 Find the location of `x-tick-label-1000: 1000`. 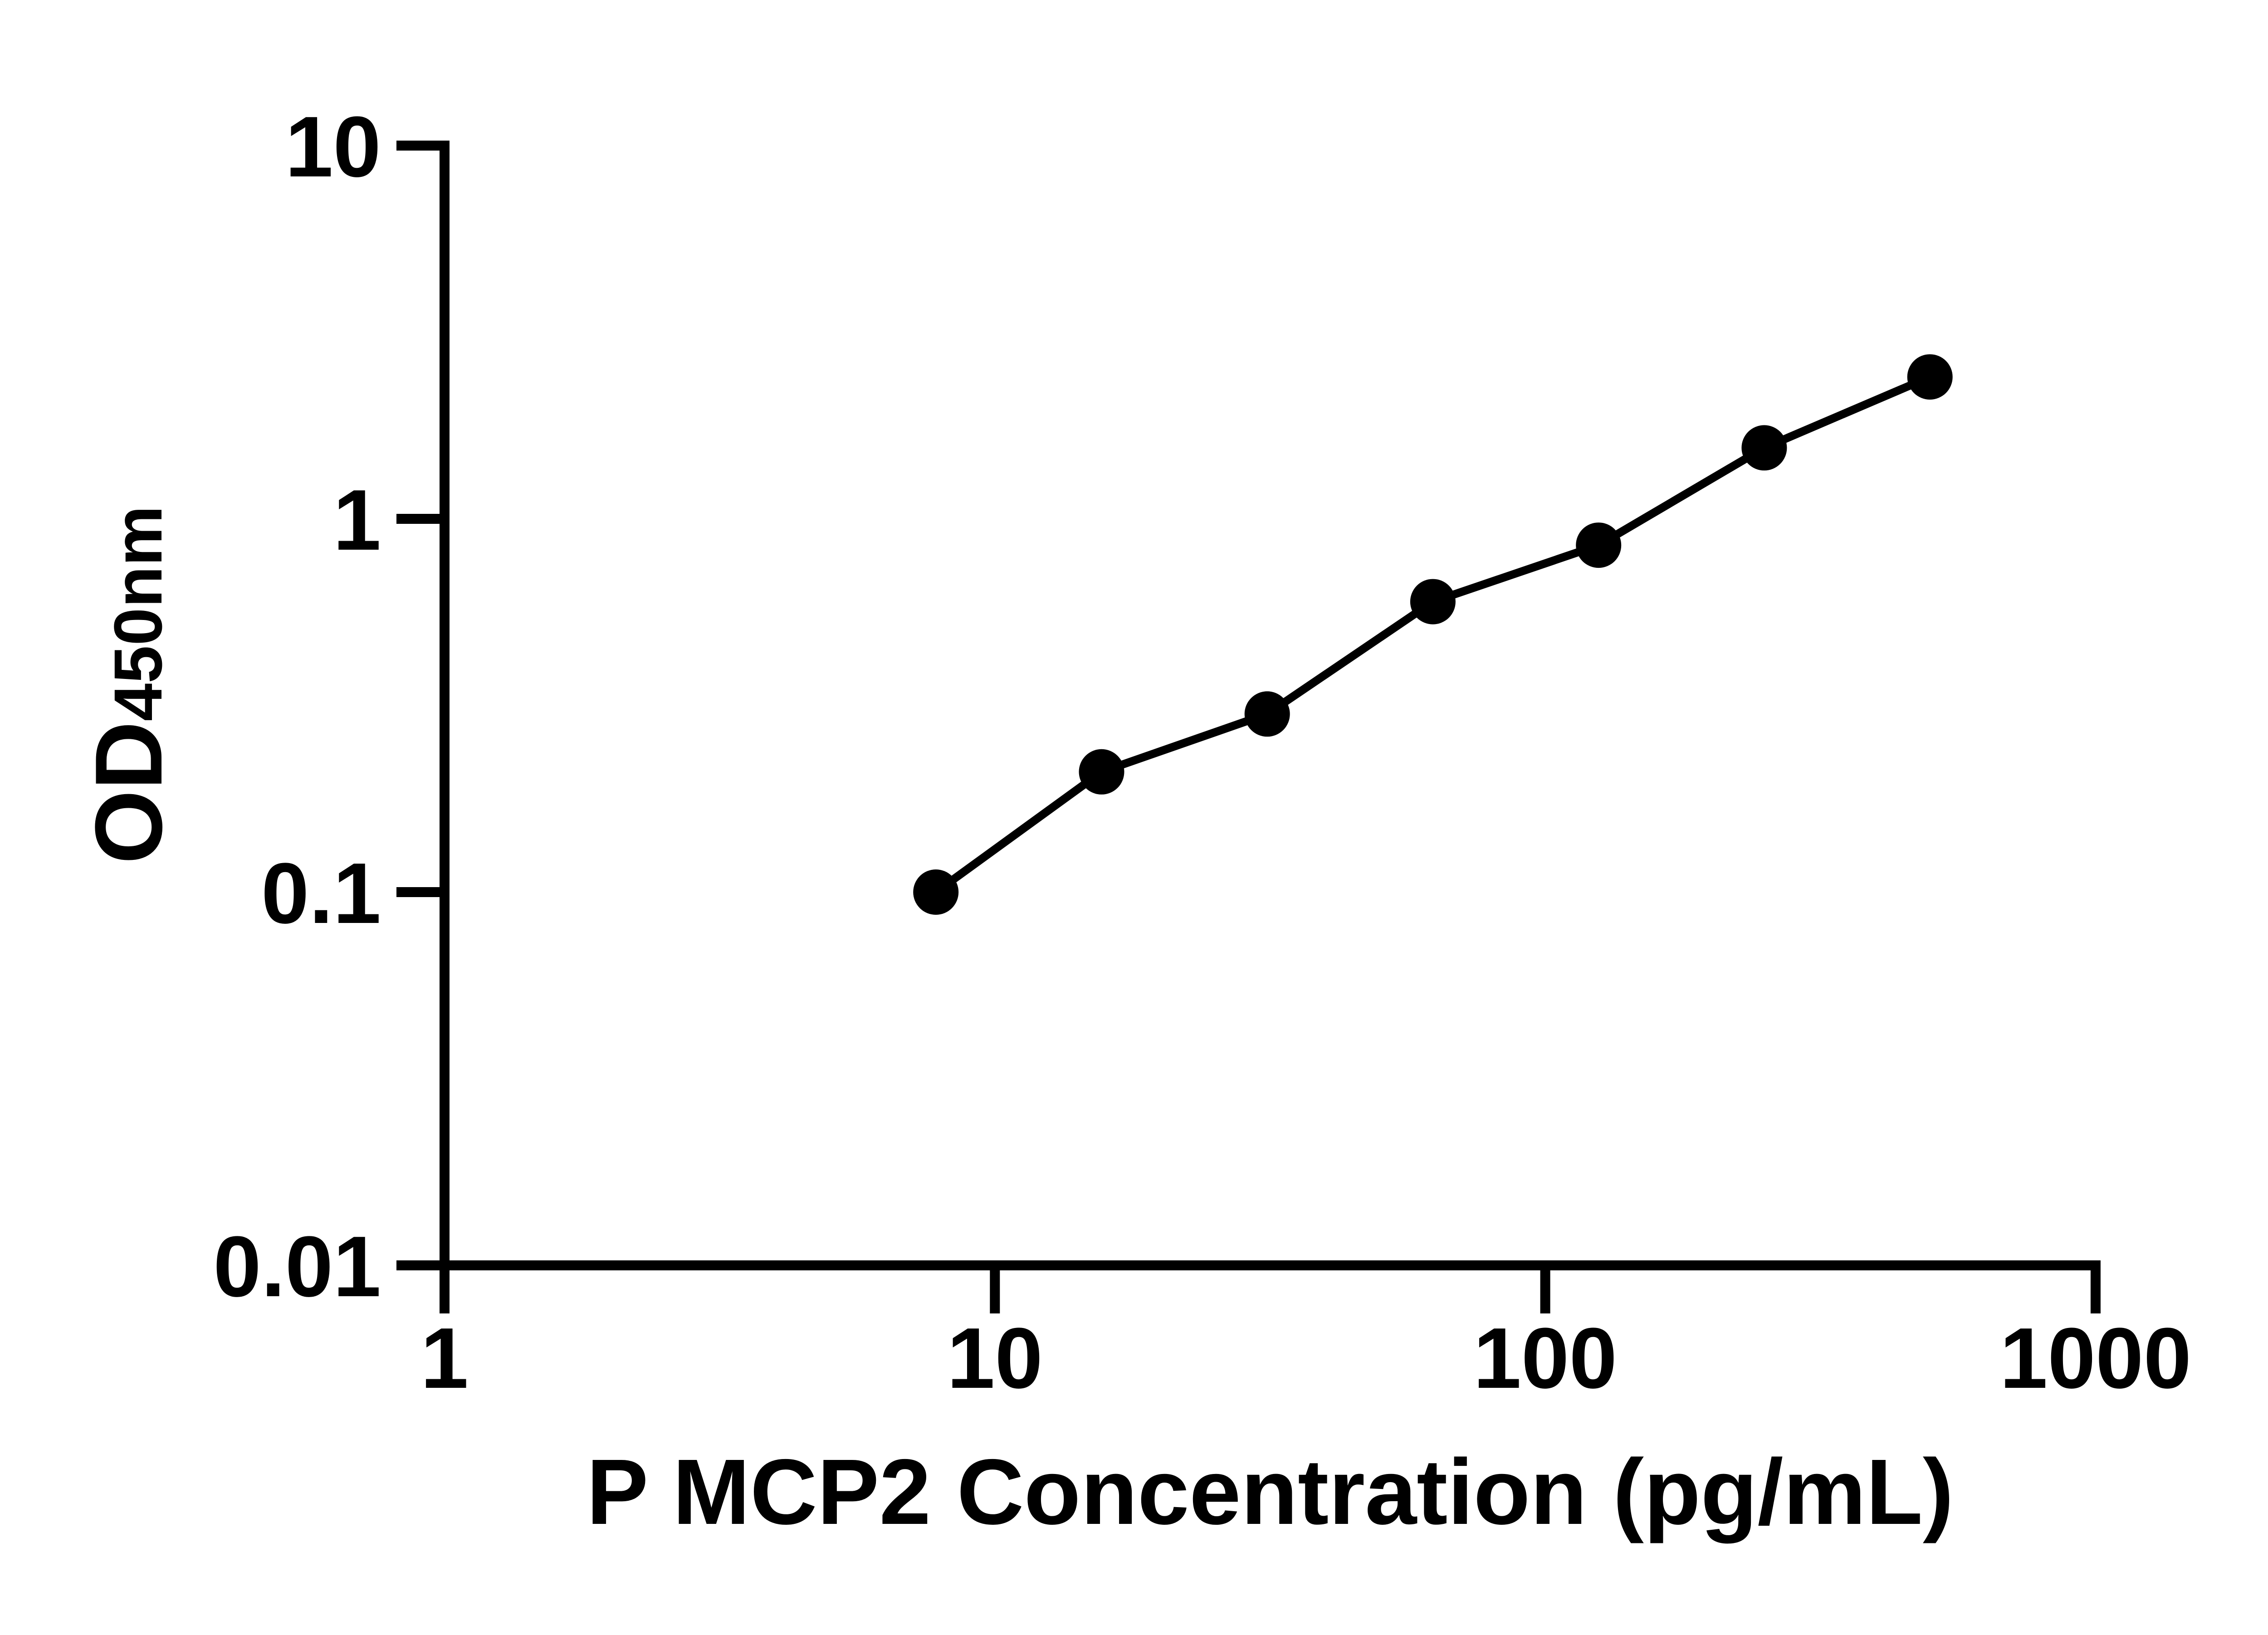

x-tick-label-1000: 1000 is located at coordinates (2096, 1358).